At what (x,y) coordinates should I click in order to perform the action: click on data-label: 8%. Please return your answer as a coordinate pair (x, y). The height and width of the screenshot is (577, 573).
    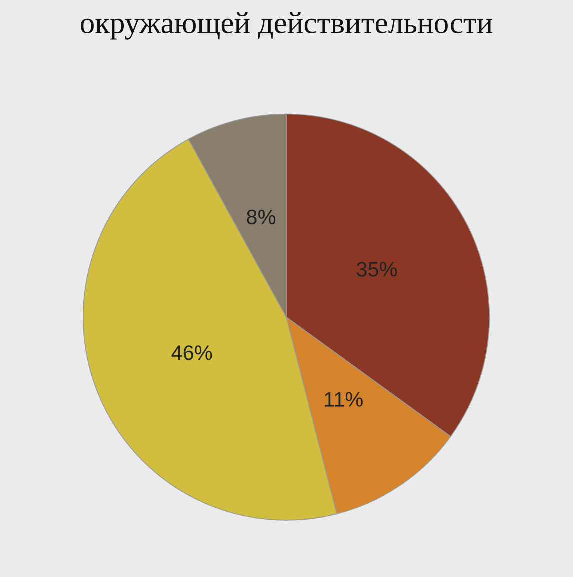
    Looking at the image, I should click on (261, 217).